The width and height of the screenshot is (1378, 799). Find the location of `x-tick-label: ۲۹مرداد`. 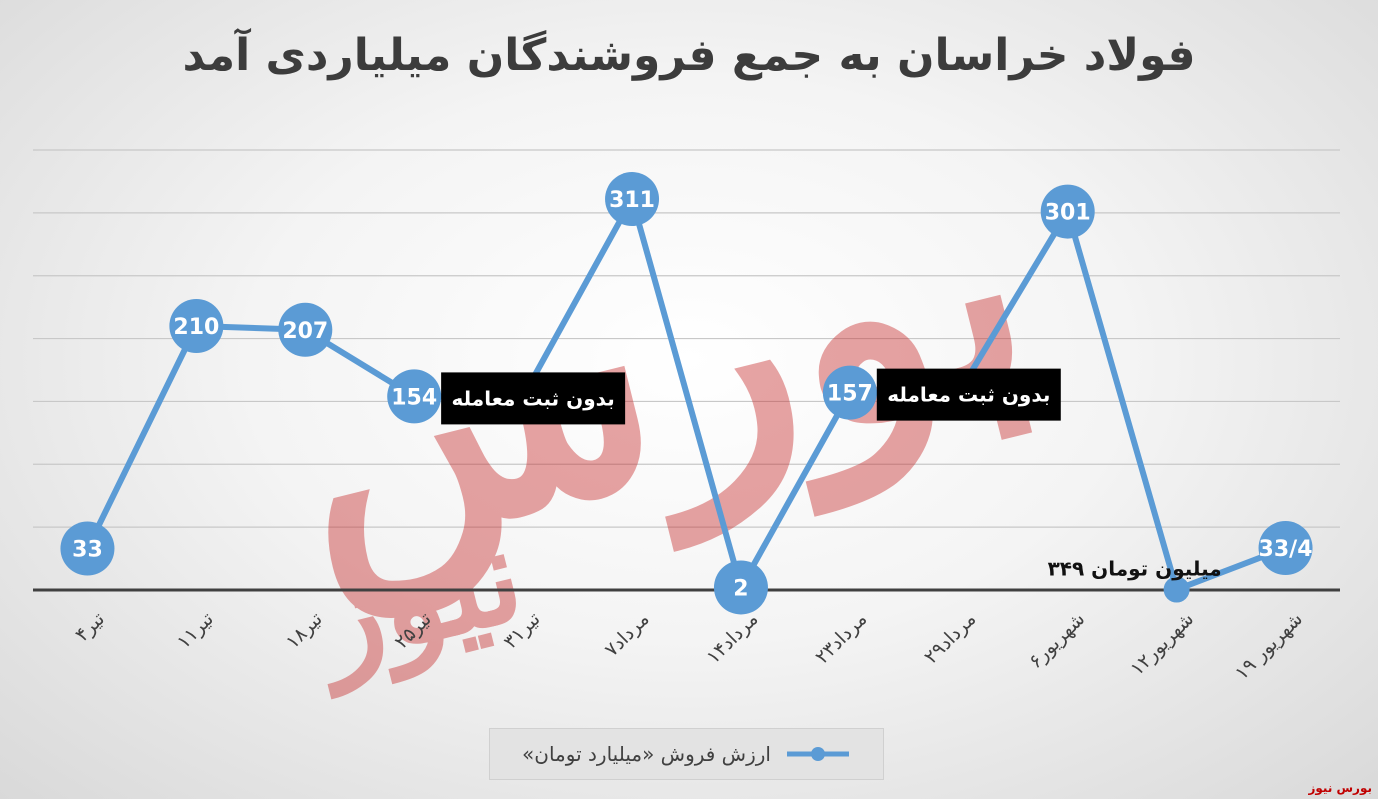

x-tick-label: ۲۹مرداد is located at coordinates (950, 638).